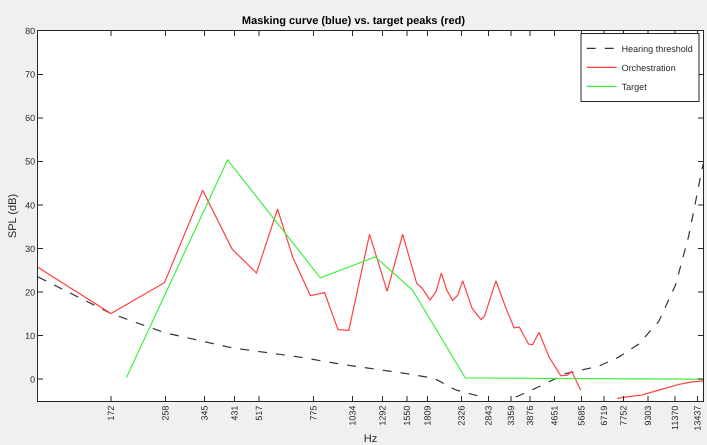  Describe the element at coordinates (647, 416) in the screenshot. I see `x-tick-label: 9303` at that location.